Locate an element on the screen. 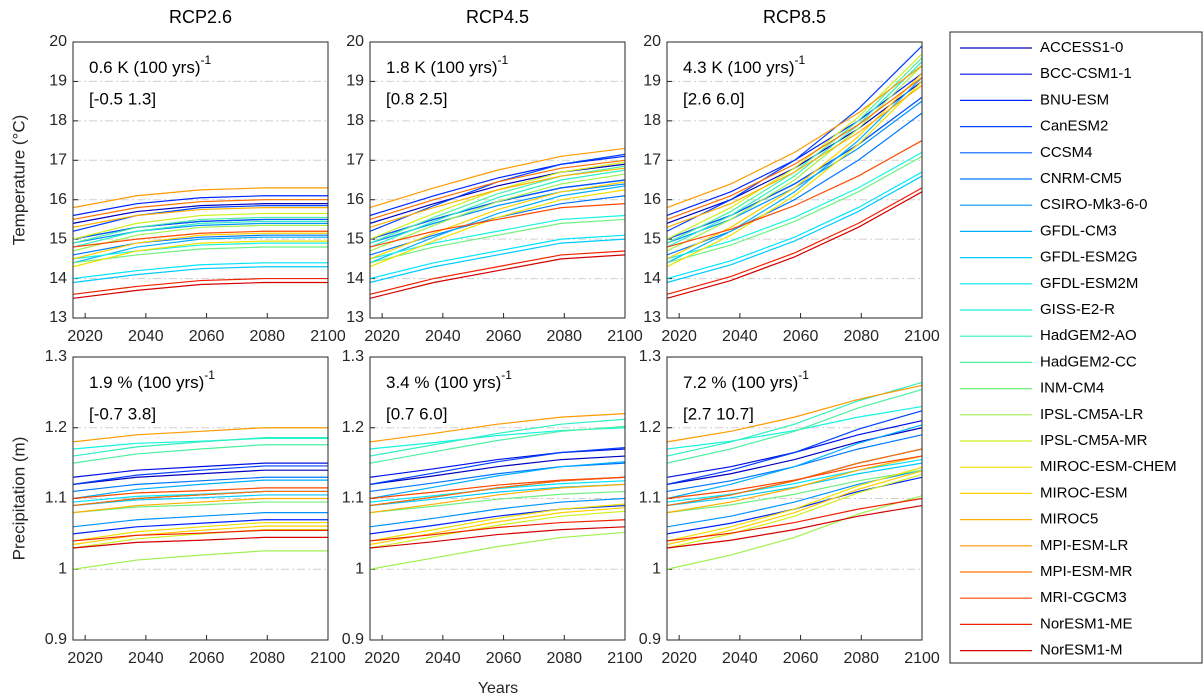 This screenshot has height=698, width=1203. annotation: 3.4 % (100 yrs)-1 is located at coordinates (449, 380).